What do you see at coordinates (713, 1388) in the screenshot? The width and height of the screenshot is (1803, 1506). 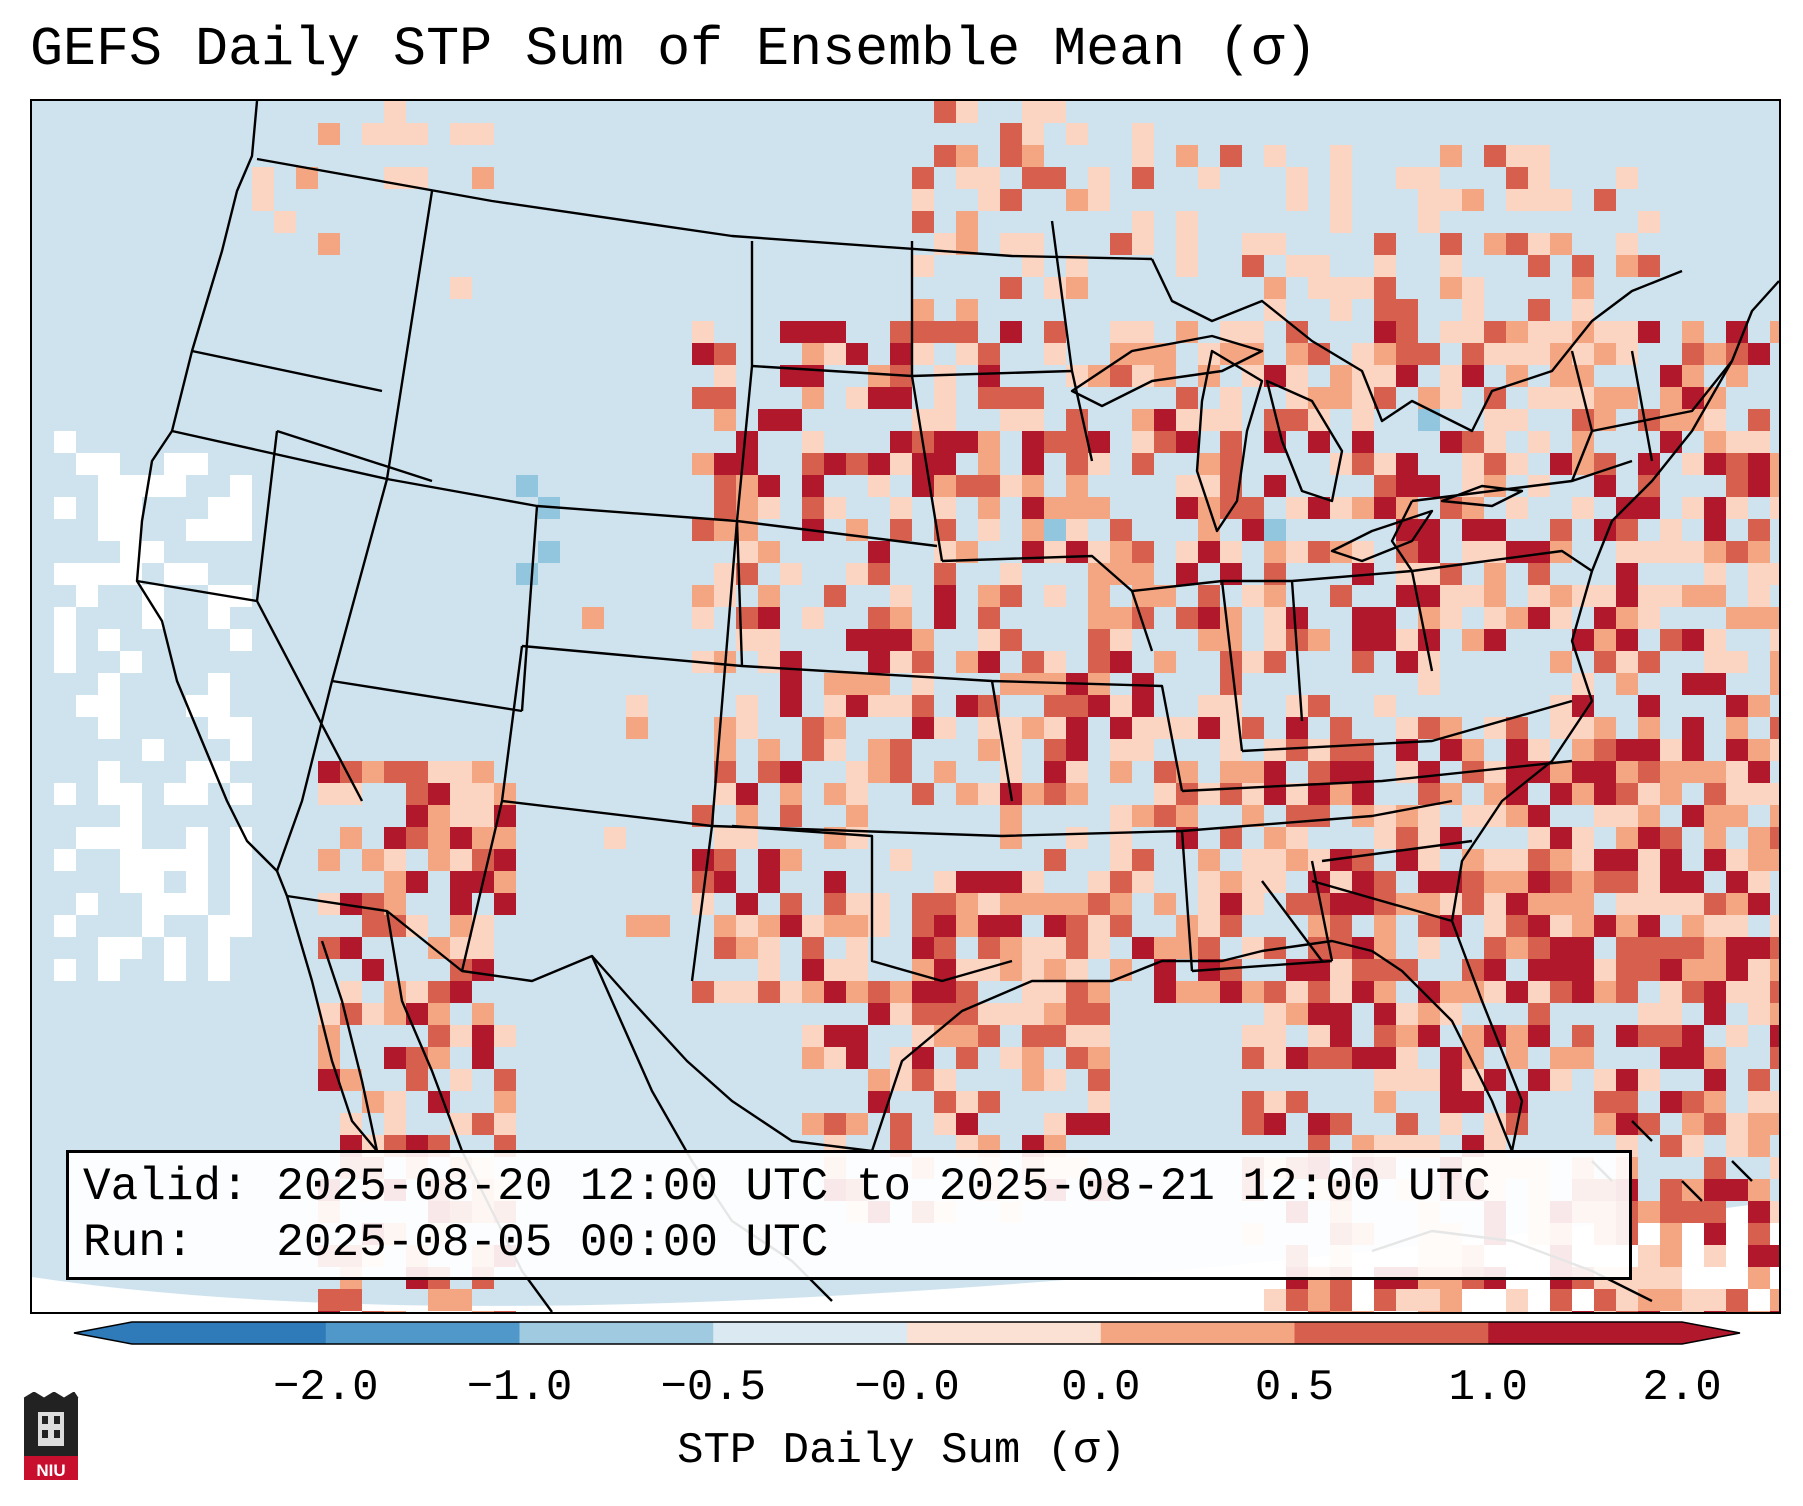 I see `colorbar-tick-label: −0.5` at bounding box center [713, 1388].